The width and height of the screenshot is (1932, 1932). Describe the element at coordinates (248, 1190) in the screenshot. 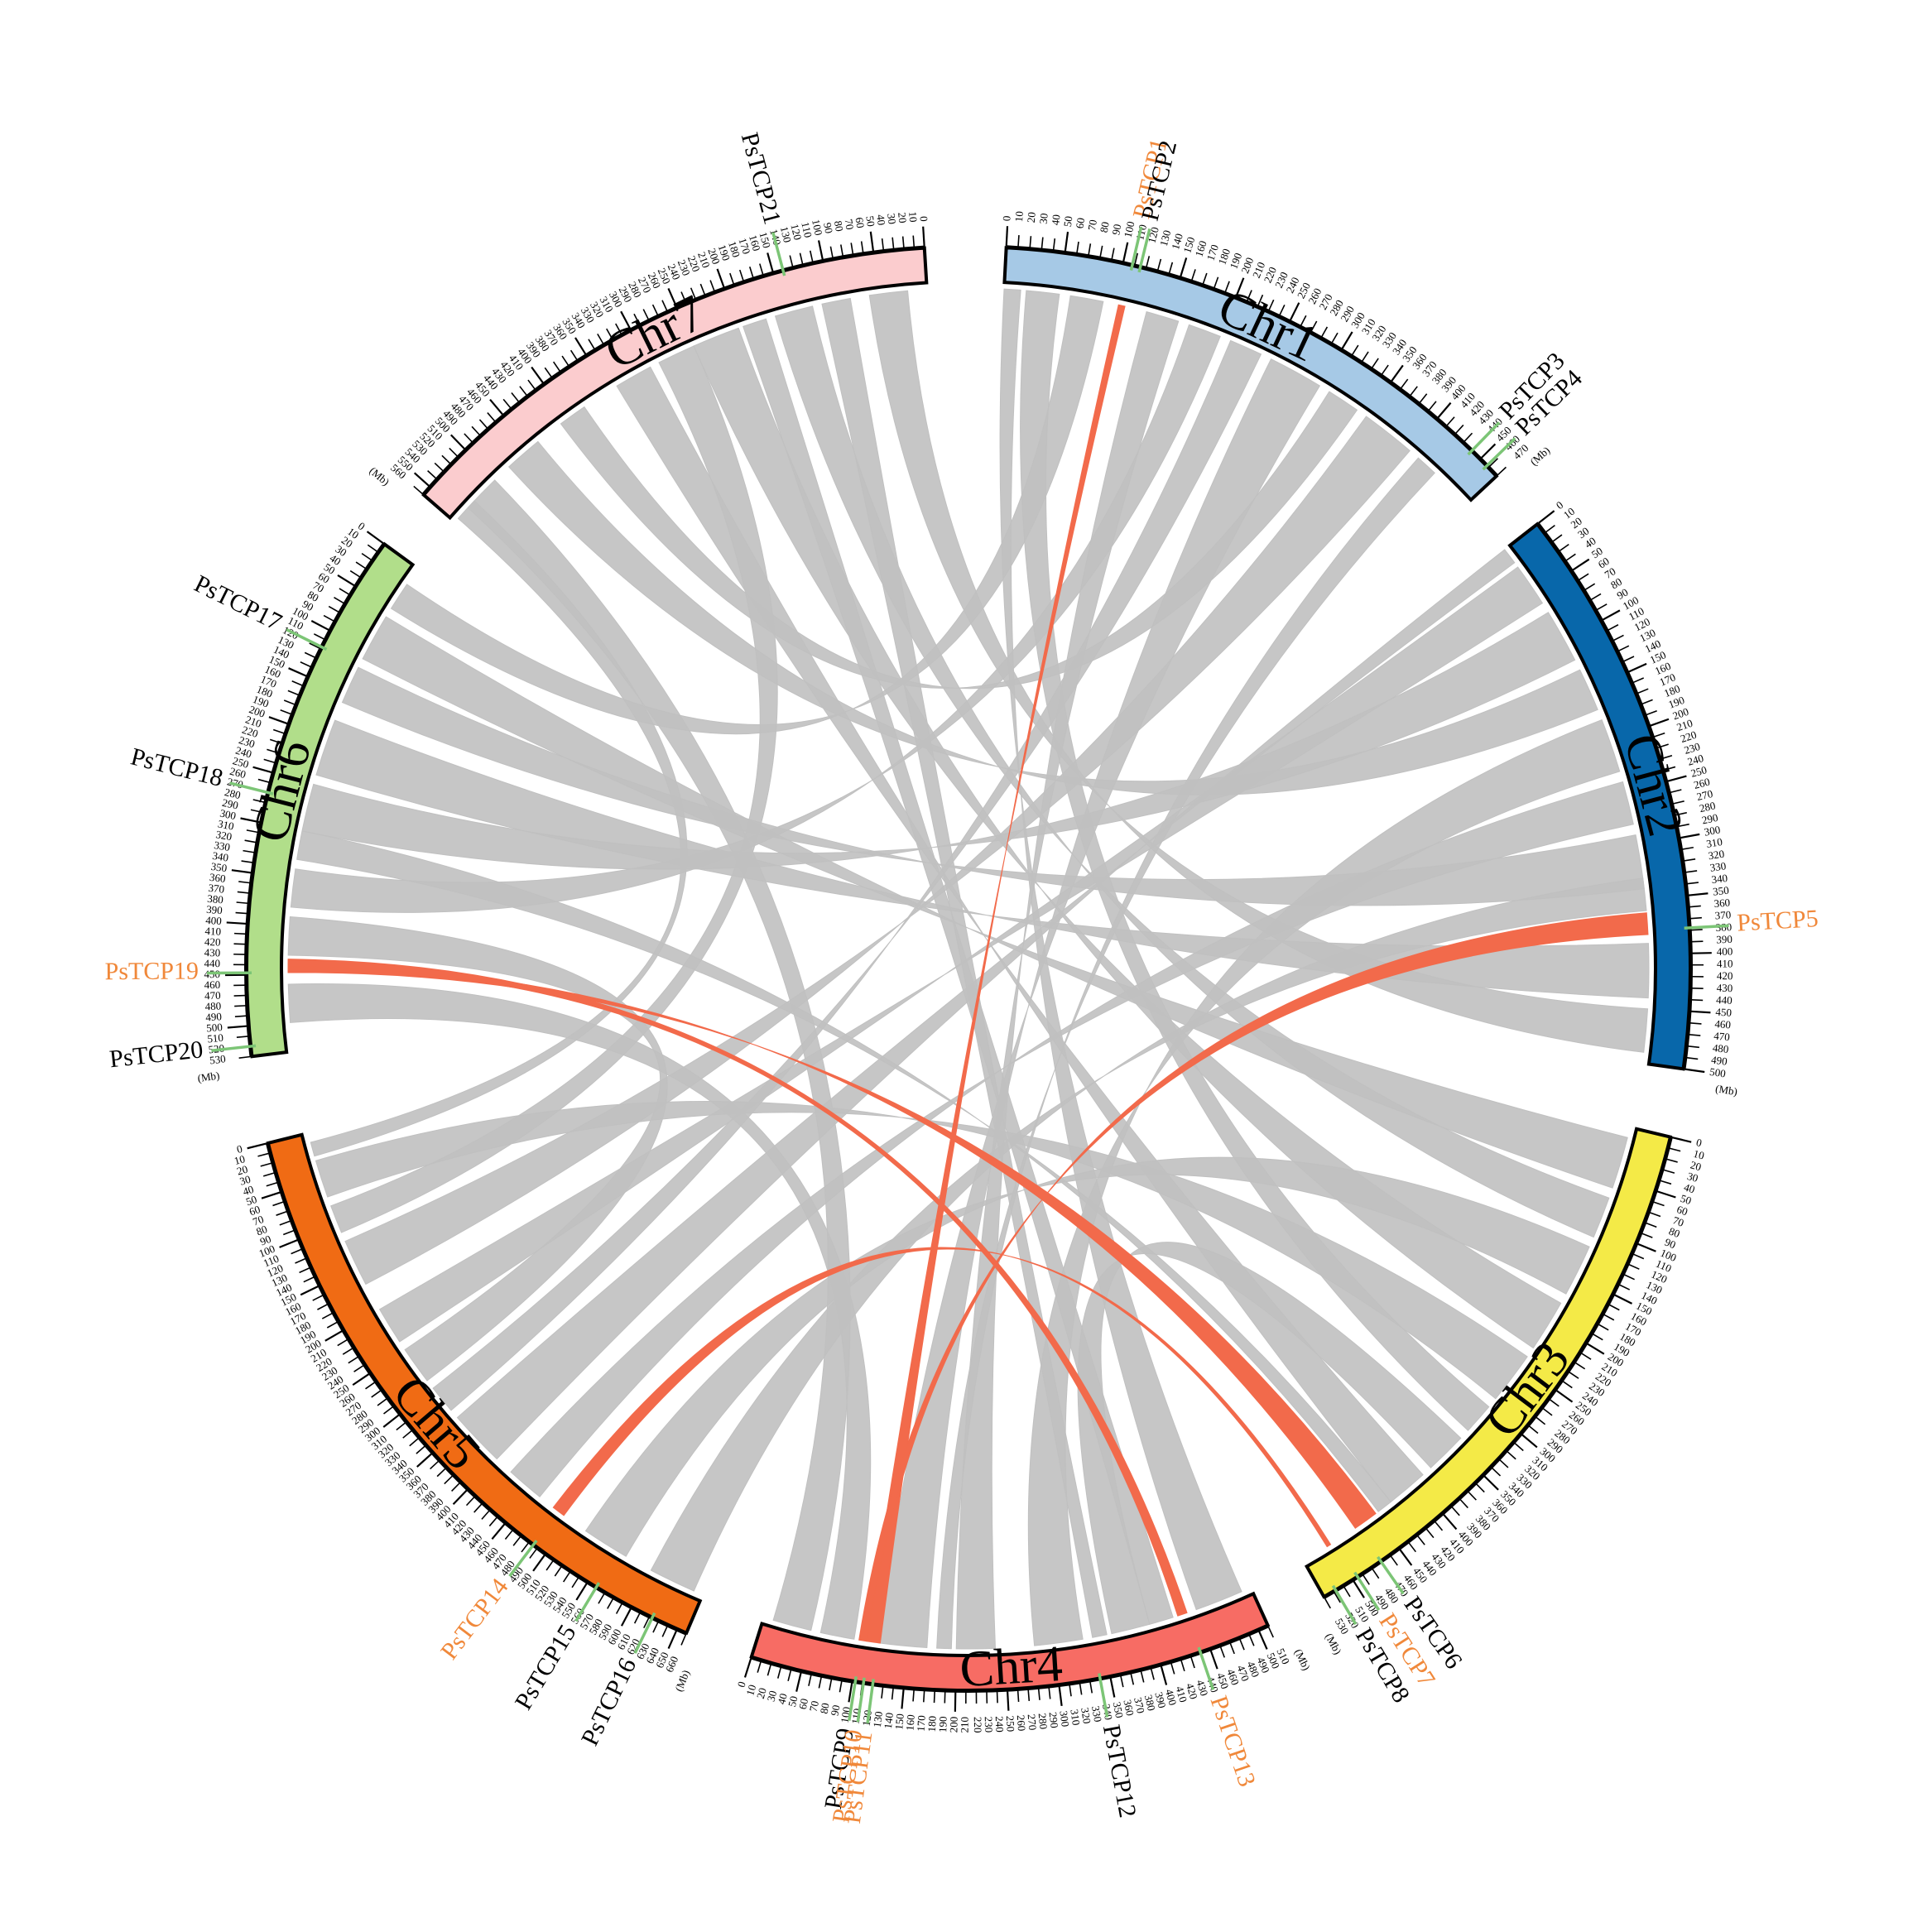

I see `tick-label: 40` at that location.